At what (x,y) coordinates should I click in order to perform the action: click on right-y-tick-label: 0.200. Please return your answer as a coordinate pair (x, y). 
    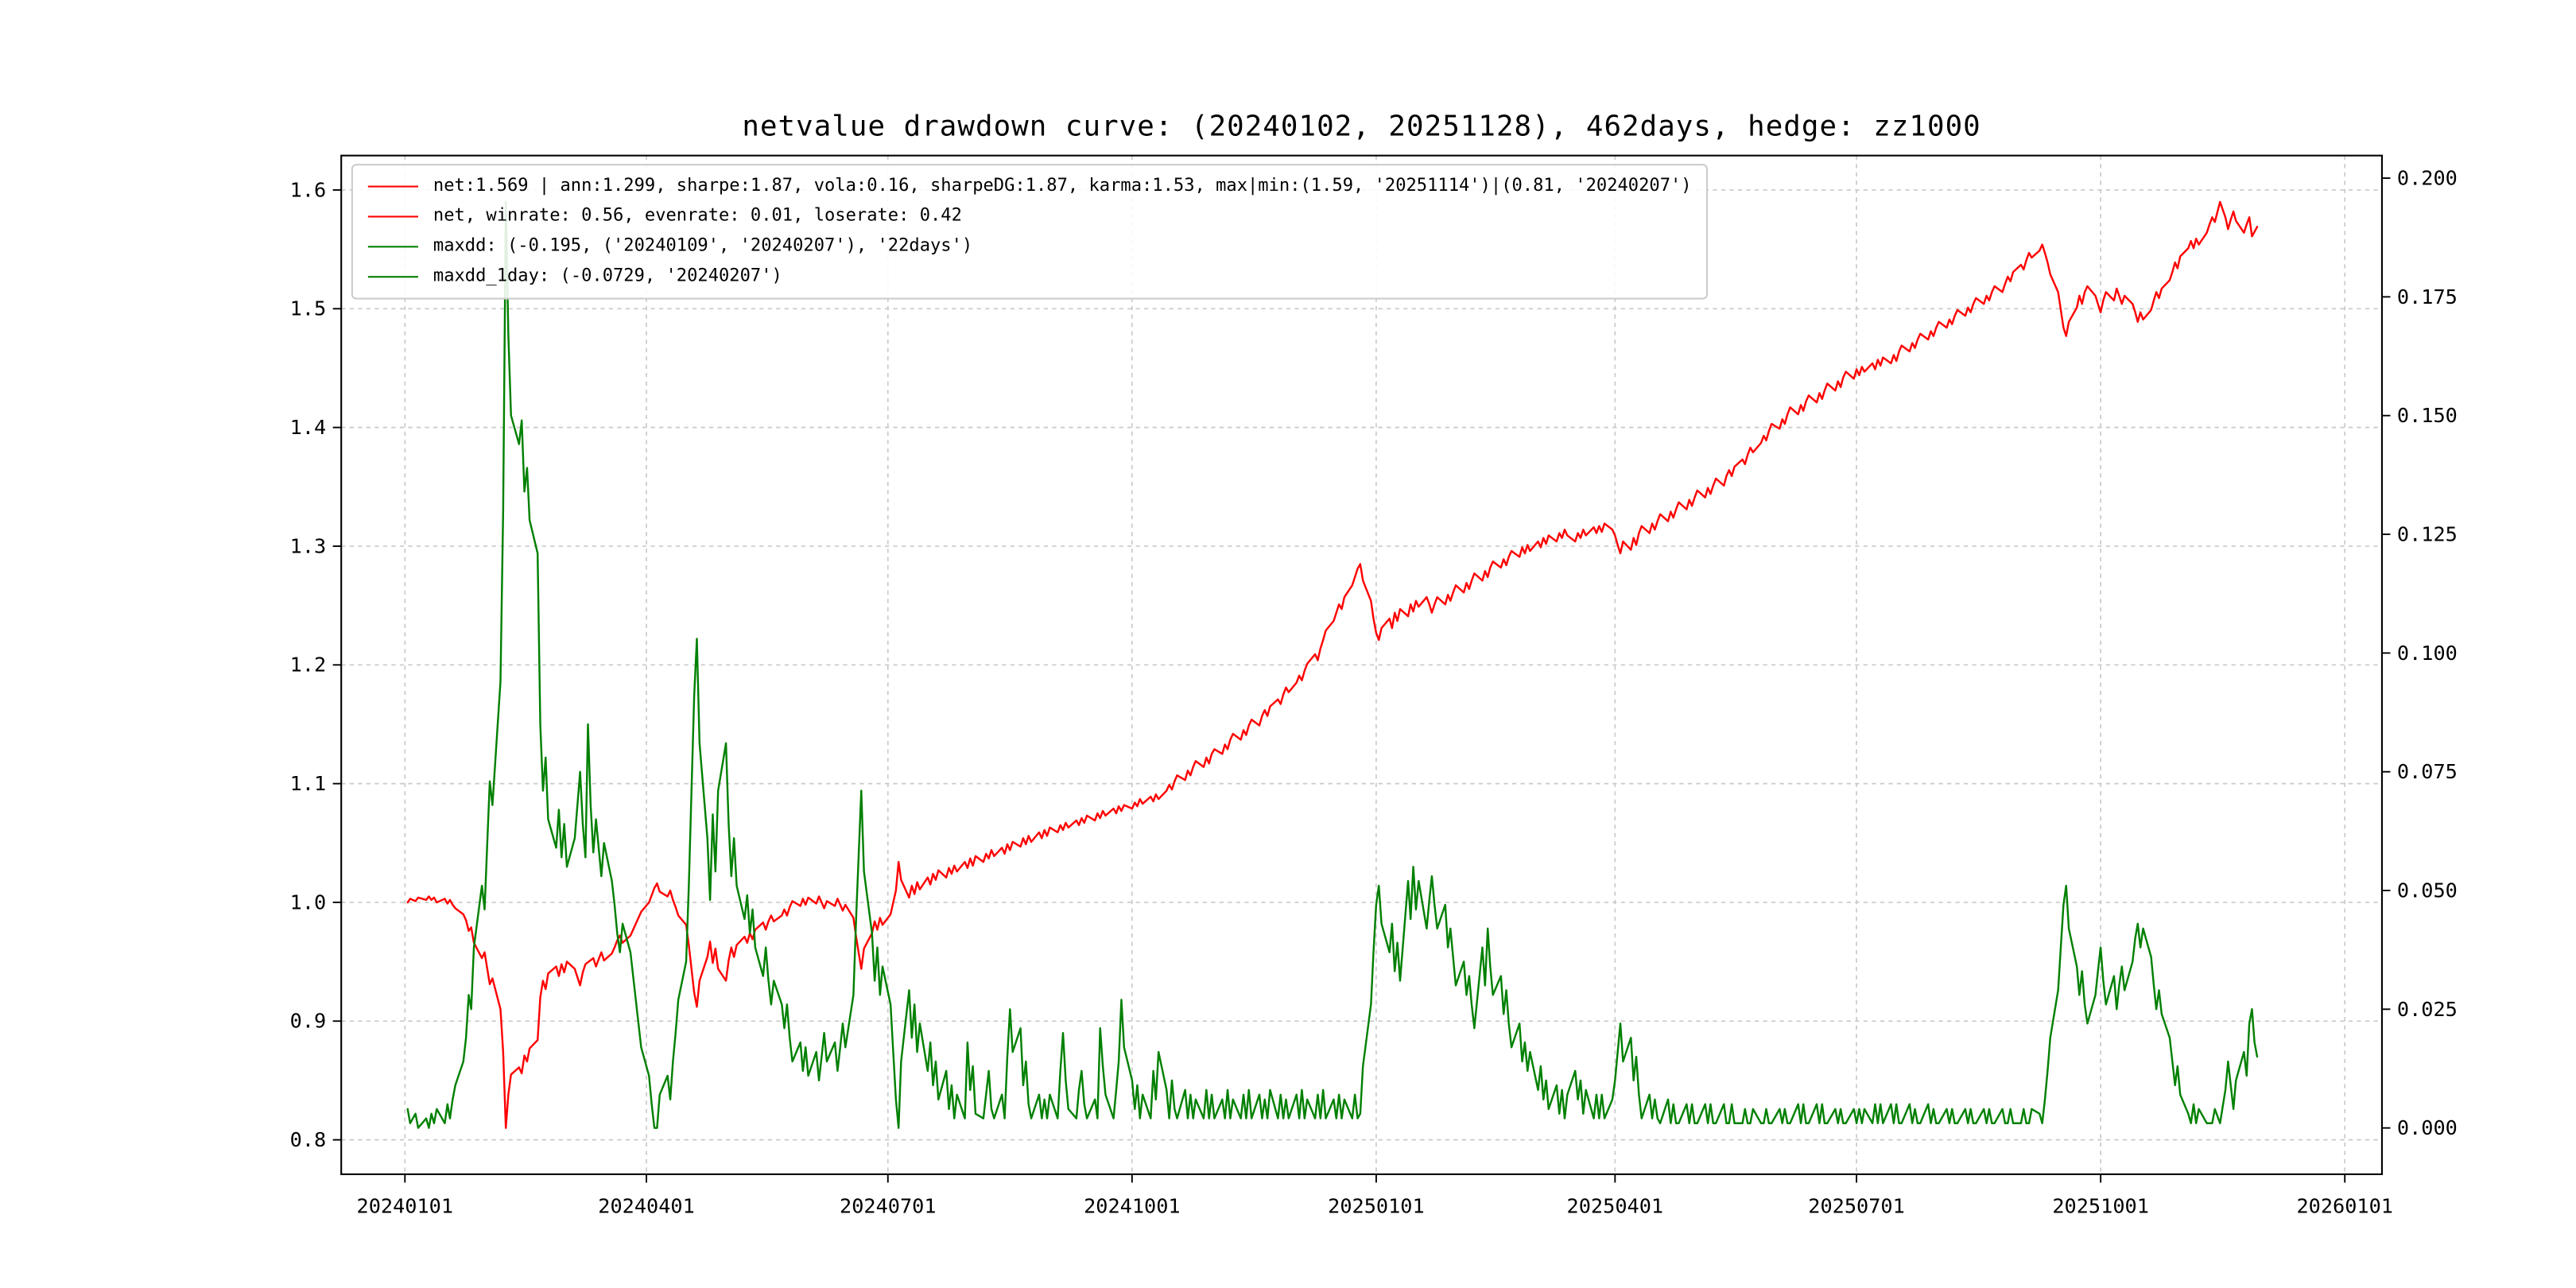
    Looking at the image, I should click on (2427, 177).